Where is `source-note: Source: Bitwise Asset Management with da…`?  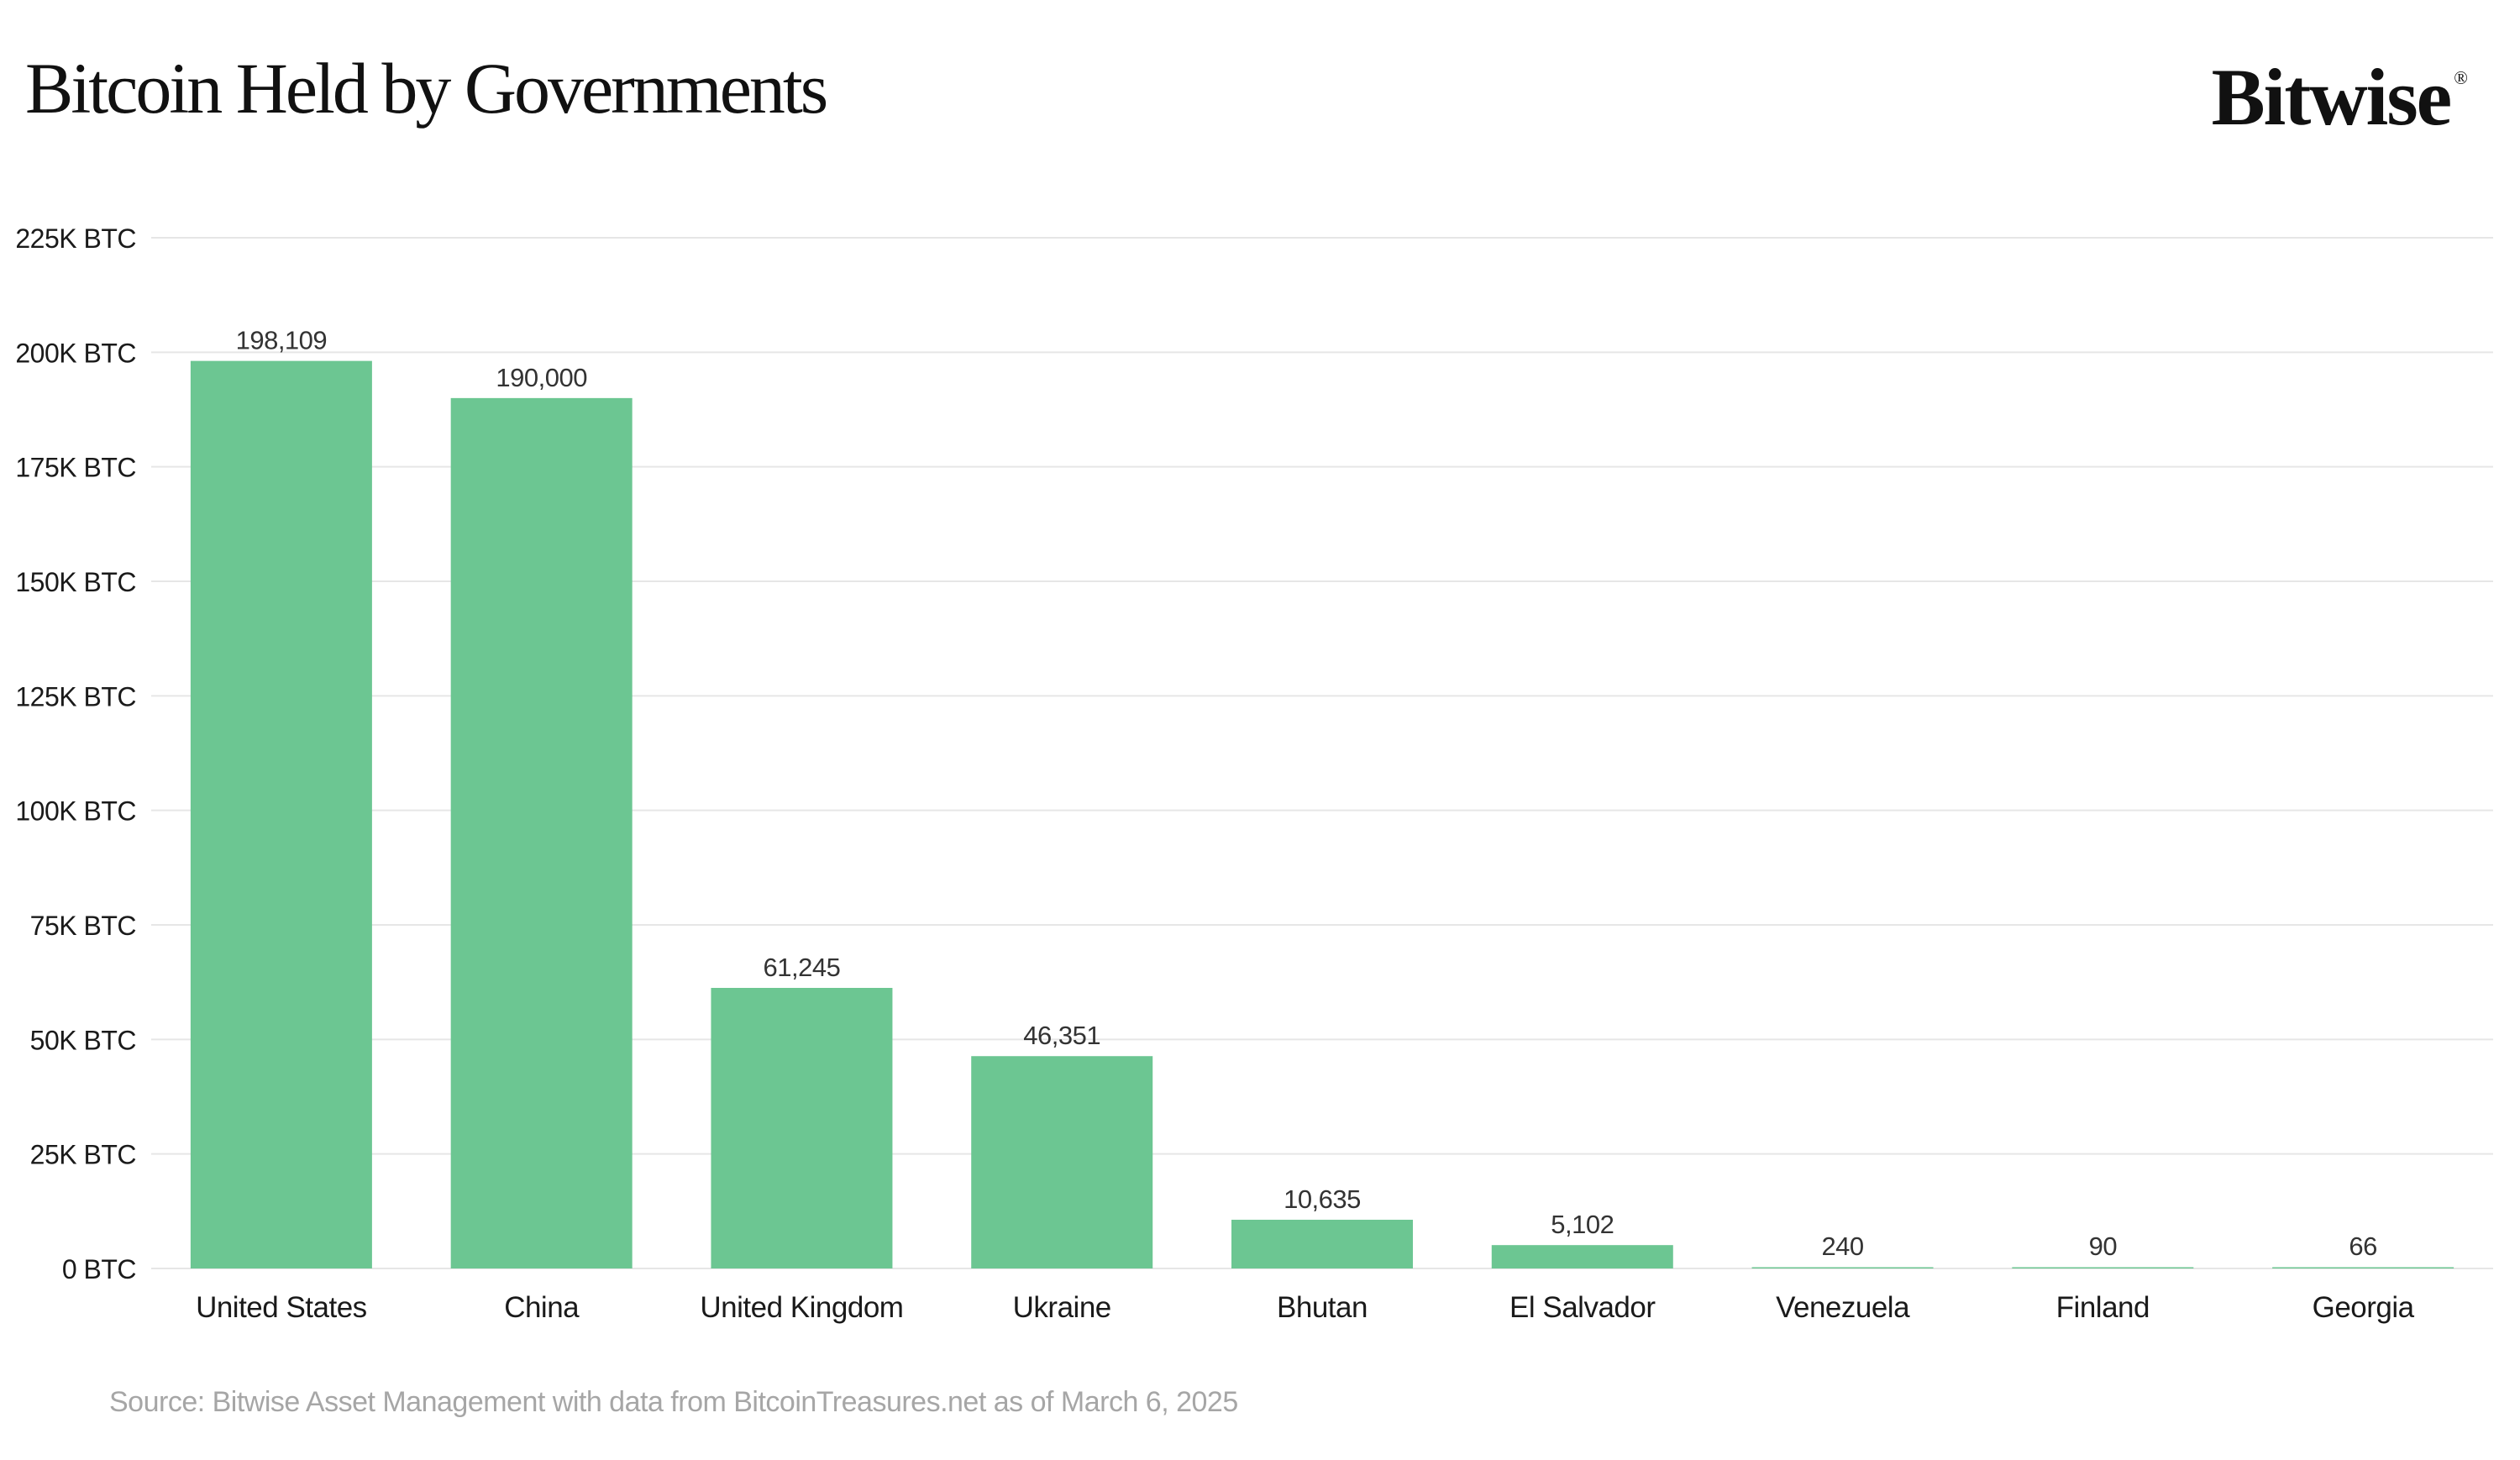
source-note: Source: Bitwise Asset Management with da… is located at coordinates (673, 1402).